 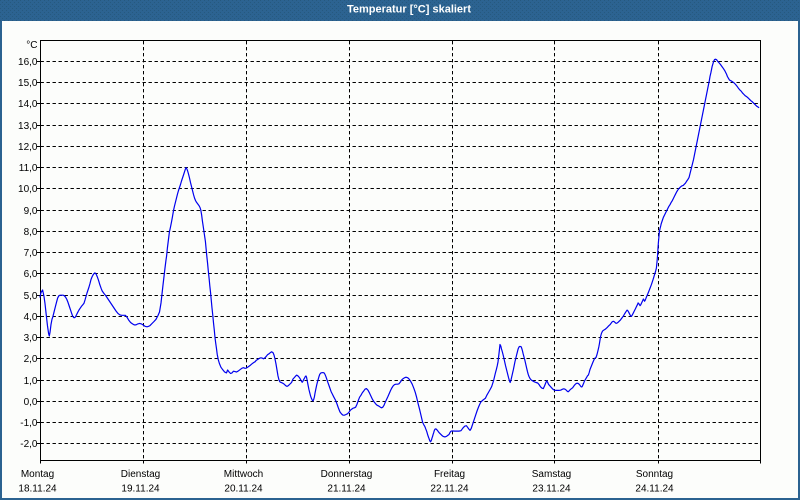 What do you see at coordinates (449, 489) in the screenshot?
I see `svg-text: 22.11.24` at bounding box center [449, 489].